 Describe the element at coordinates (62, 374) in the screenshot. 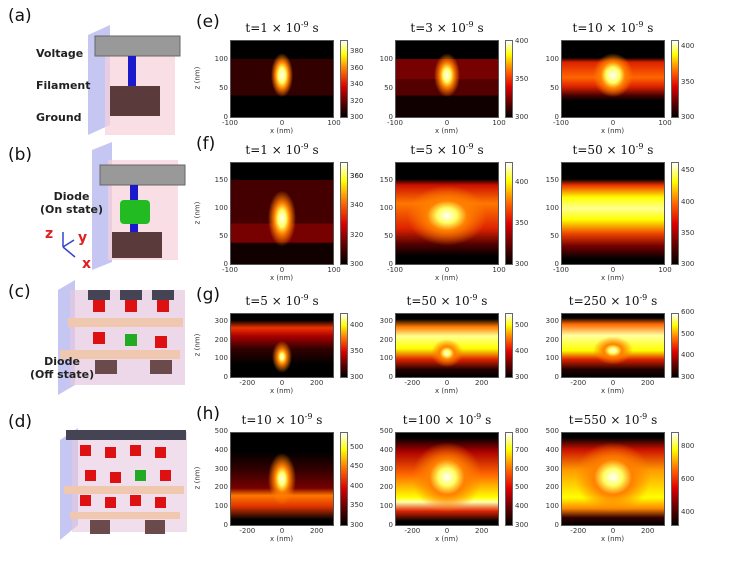

I see `diode-off-line2: (Off state)` at that location.